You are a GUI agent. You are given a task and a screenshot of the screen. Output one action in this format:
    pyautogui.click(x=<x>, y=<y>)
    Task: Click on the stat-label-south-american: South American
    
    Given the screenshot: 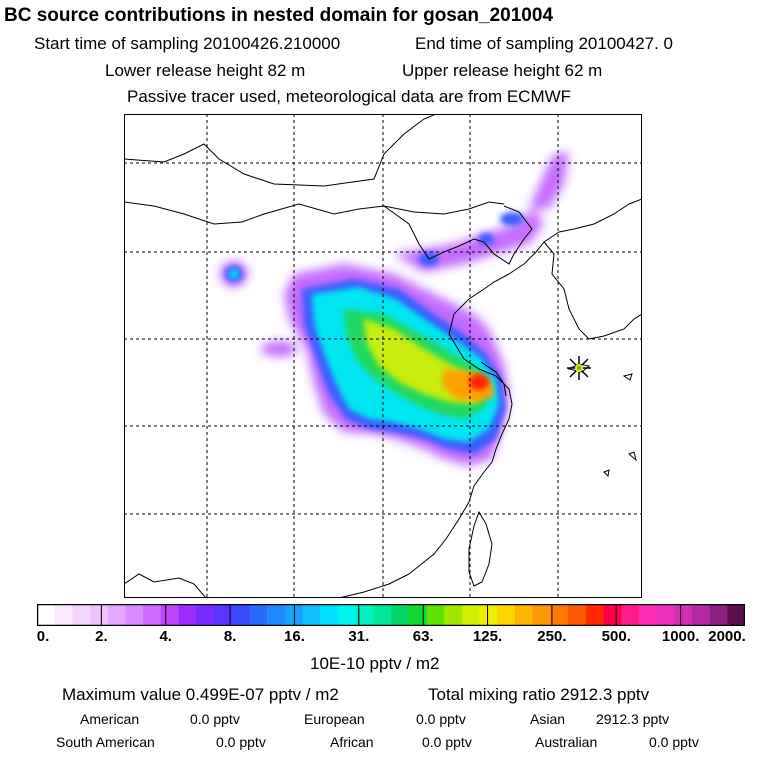 What is the action you would take?
    pyautogui.click(x=105, y=742)
    